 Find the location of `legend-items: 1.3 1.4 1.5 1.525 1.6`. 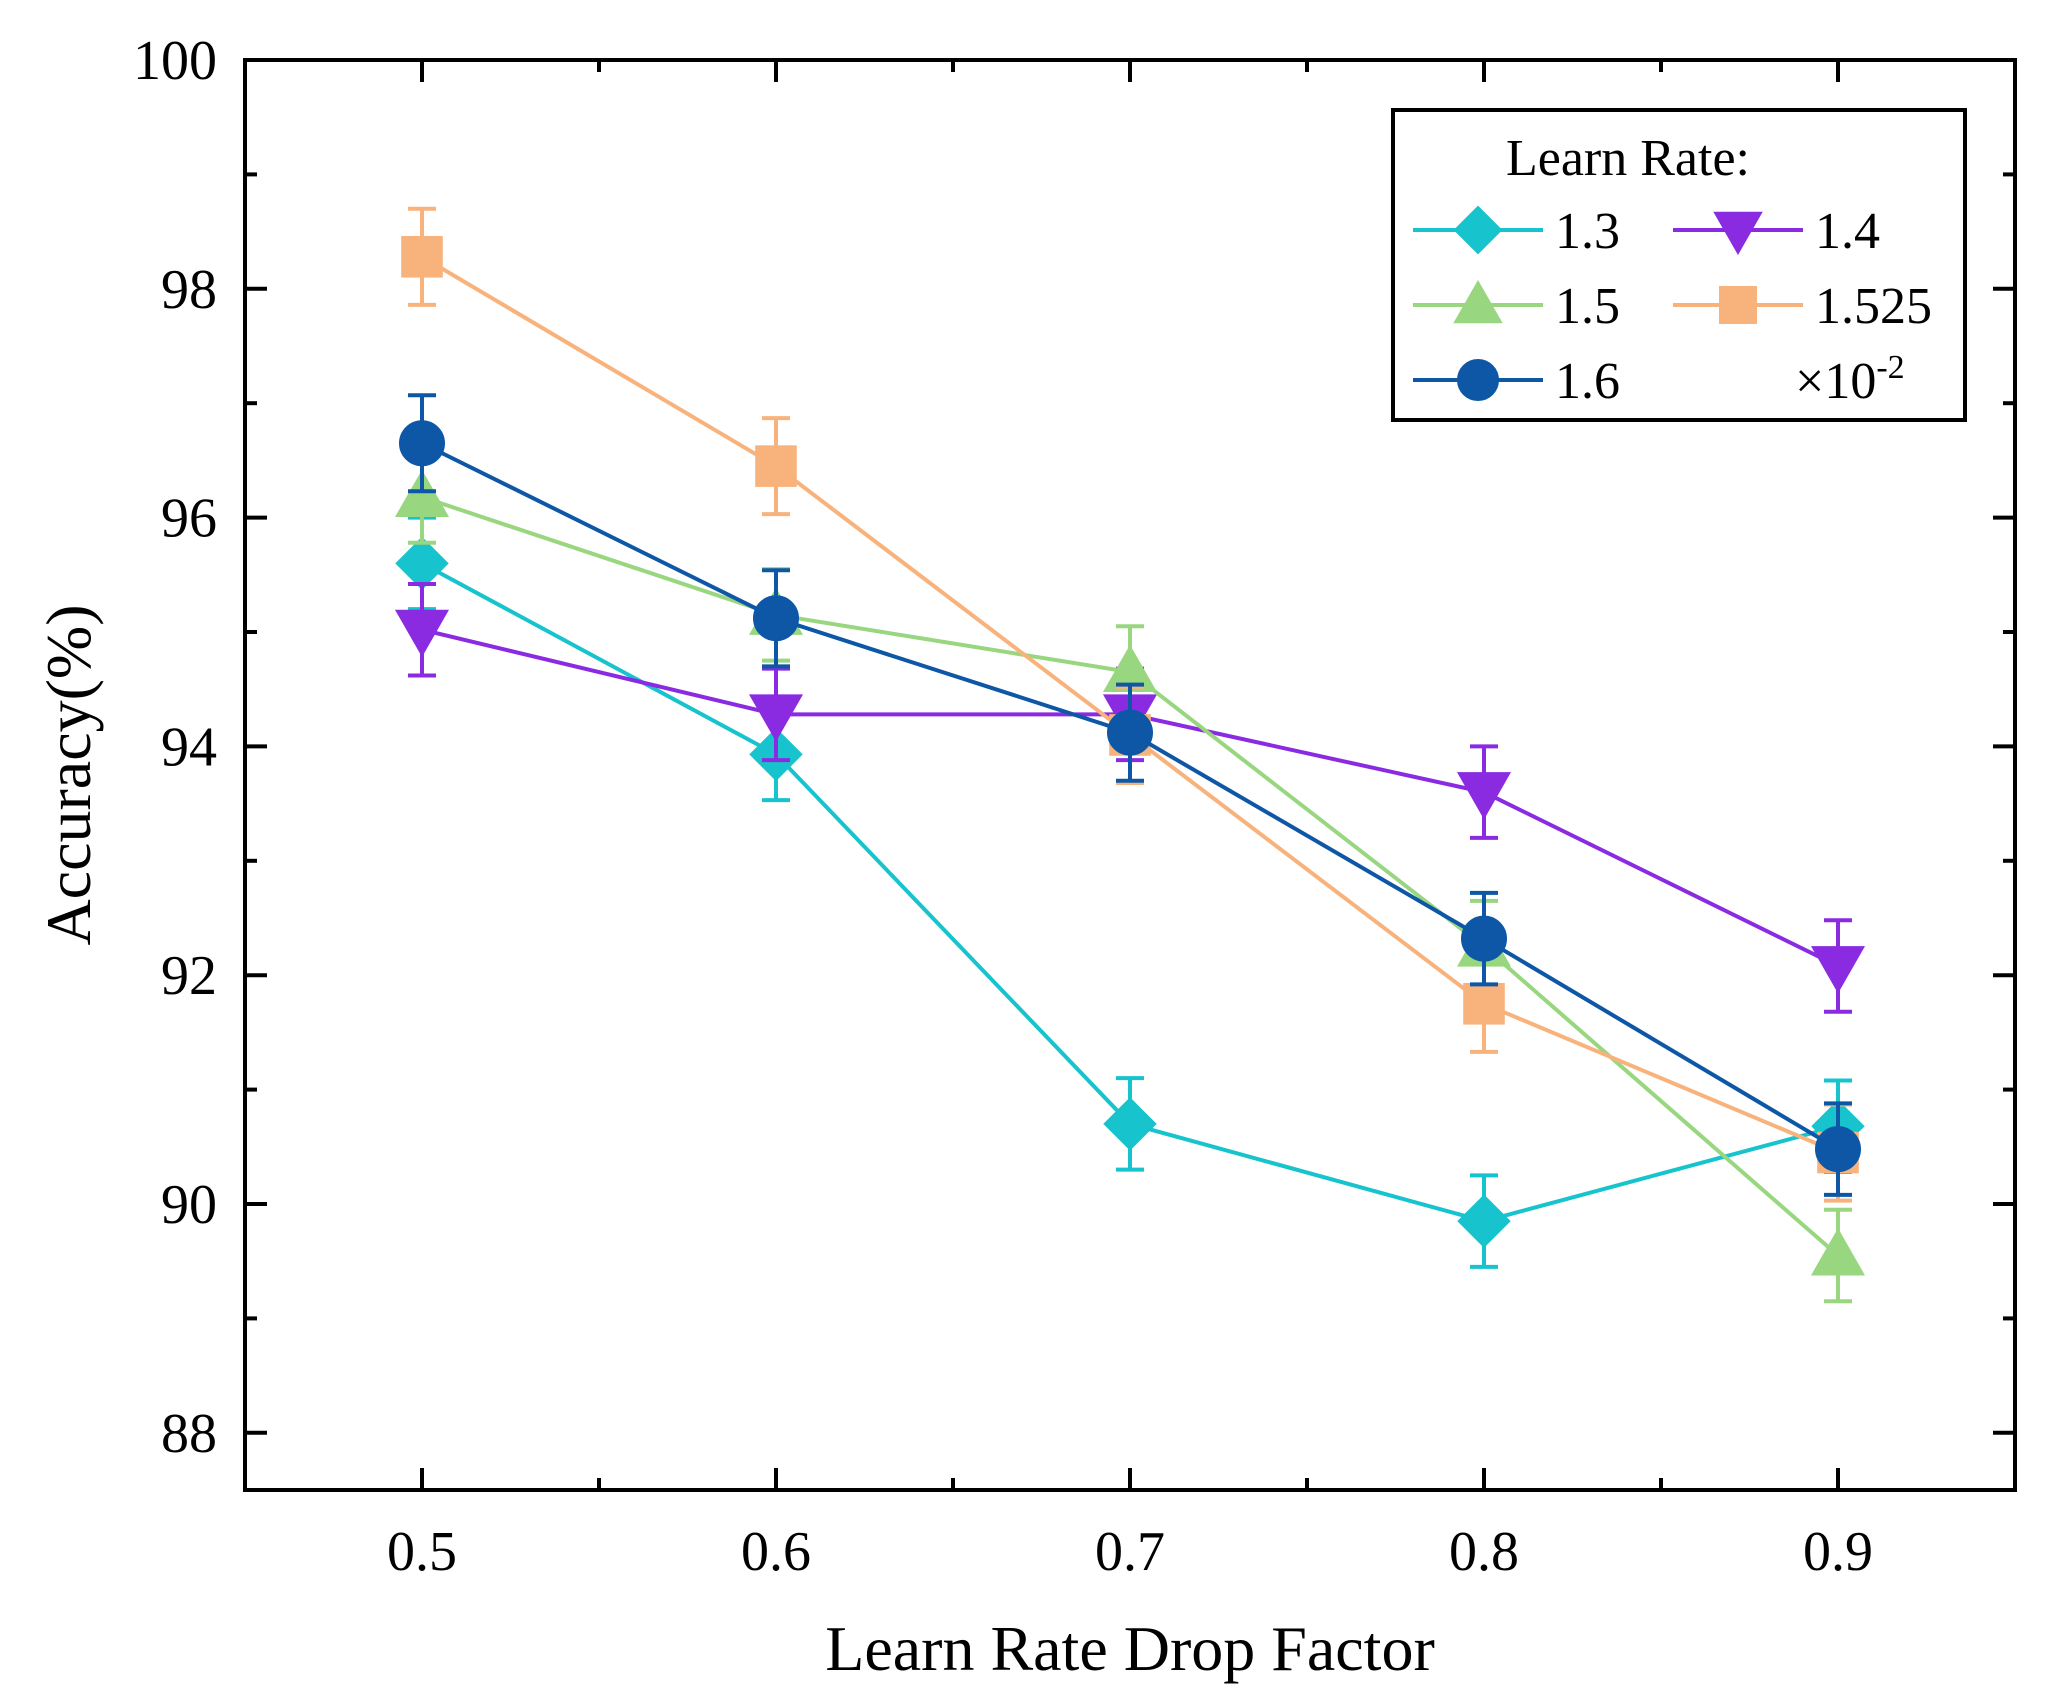

legend-items: 1.3 1.4 1.5 1.525 1.6 is located at coordinates (1672, 306).